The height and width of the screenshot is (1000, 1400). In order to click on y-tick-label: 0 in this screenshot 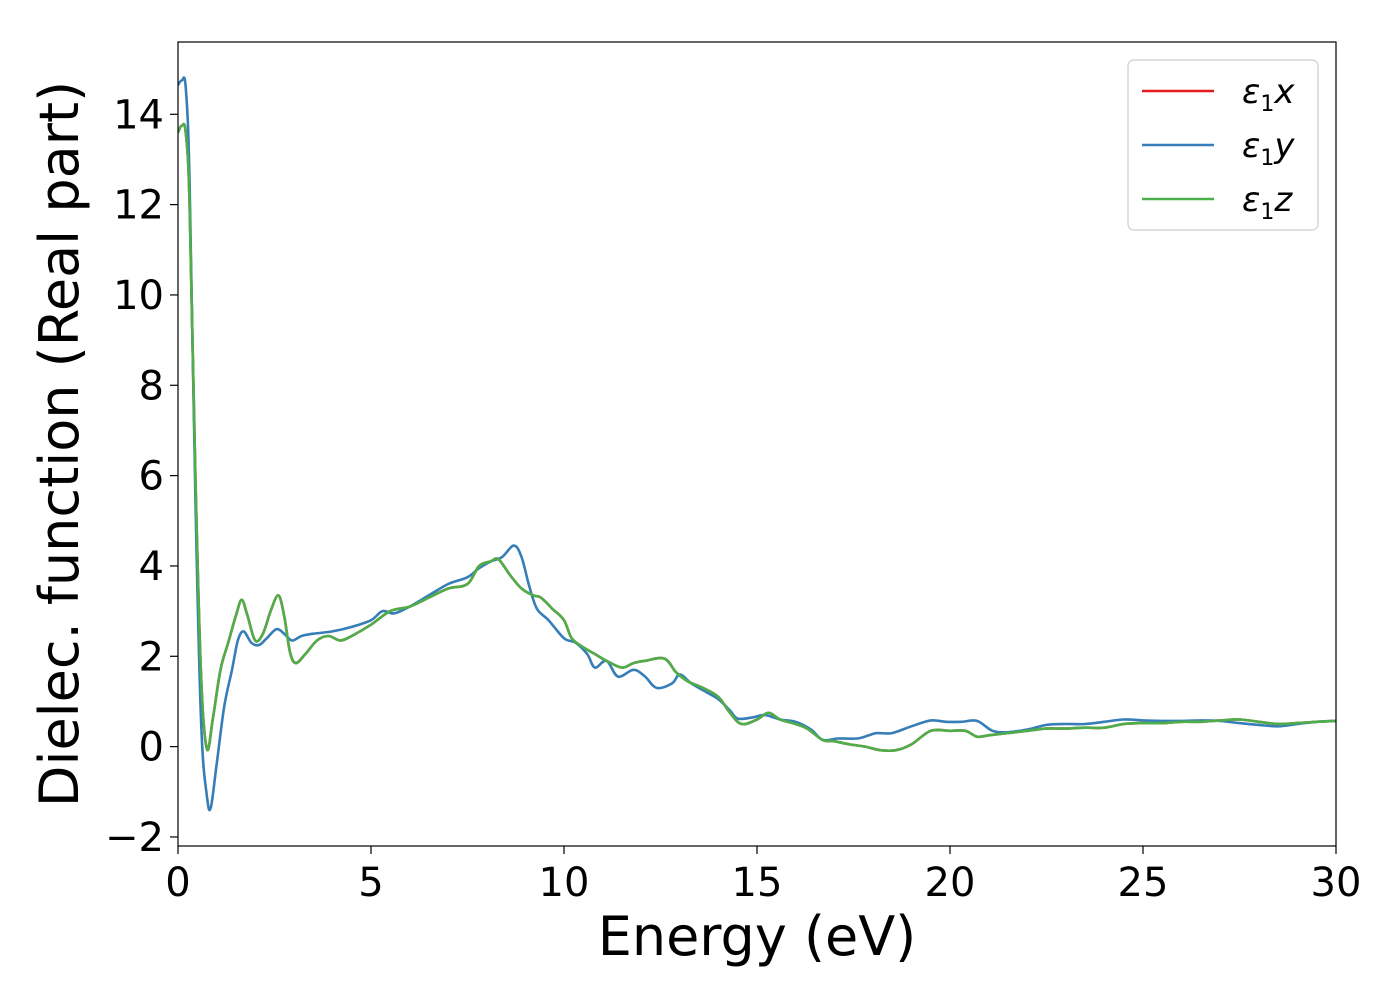, I will do `click(151, 748)`.